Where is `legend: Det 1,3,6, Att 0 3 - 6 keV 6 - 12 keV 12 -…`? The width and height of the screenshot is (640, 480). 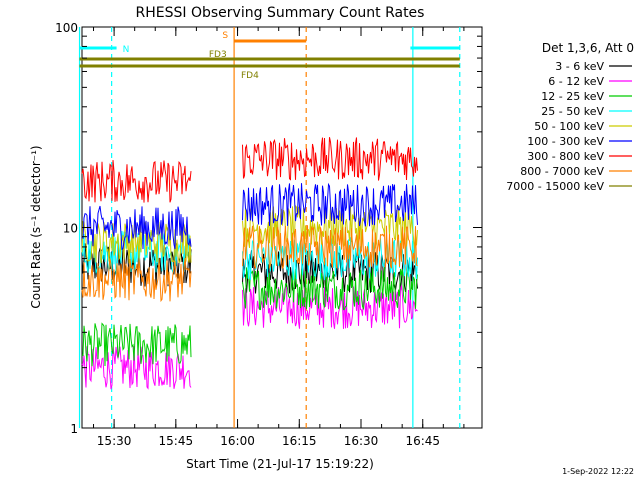
legend: Det 1,3,6, Att 0 3 - 6 keV 6 - 12 keV 12 -… is located at coordinates (570, 117).